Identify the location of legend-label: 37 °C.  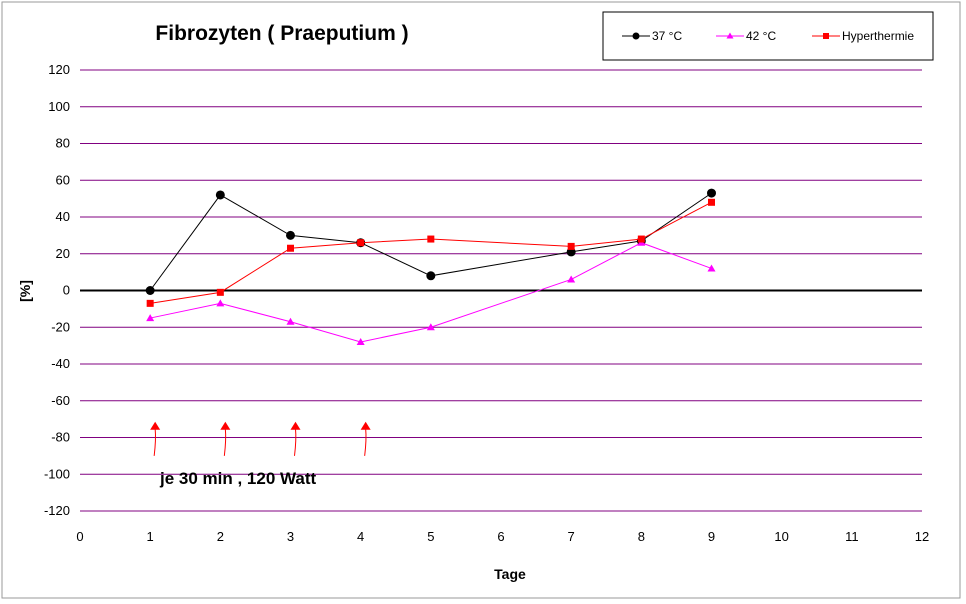
(667, 36).